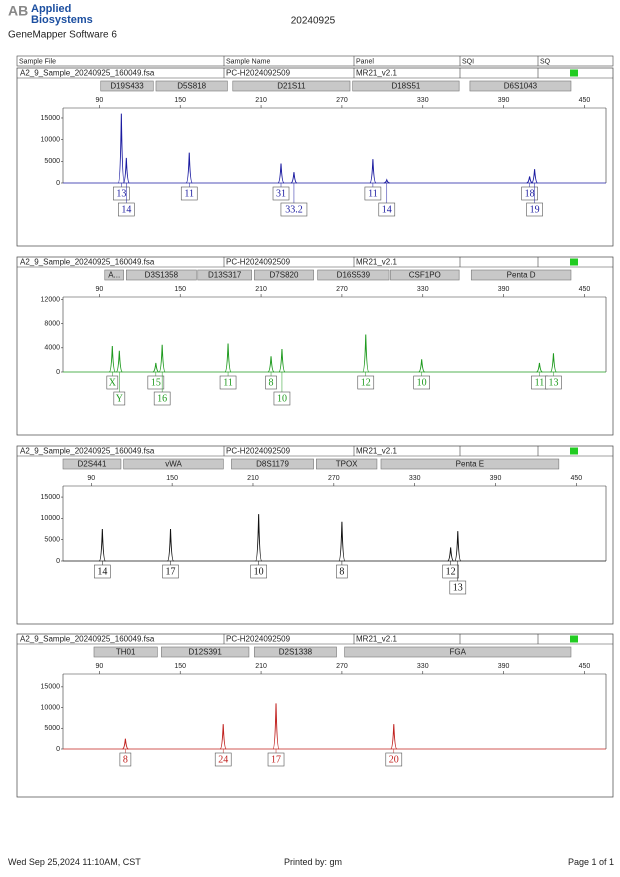 This screenshot has width=620, height=877. Describe the element at coordinates (258, 73) in the screenshot. I see `sample-name: PC-H2024092509` at that location.